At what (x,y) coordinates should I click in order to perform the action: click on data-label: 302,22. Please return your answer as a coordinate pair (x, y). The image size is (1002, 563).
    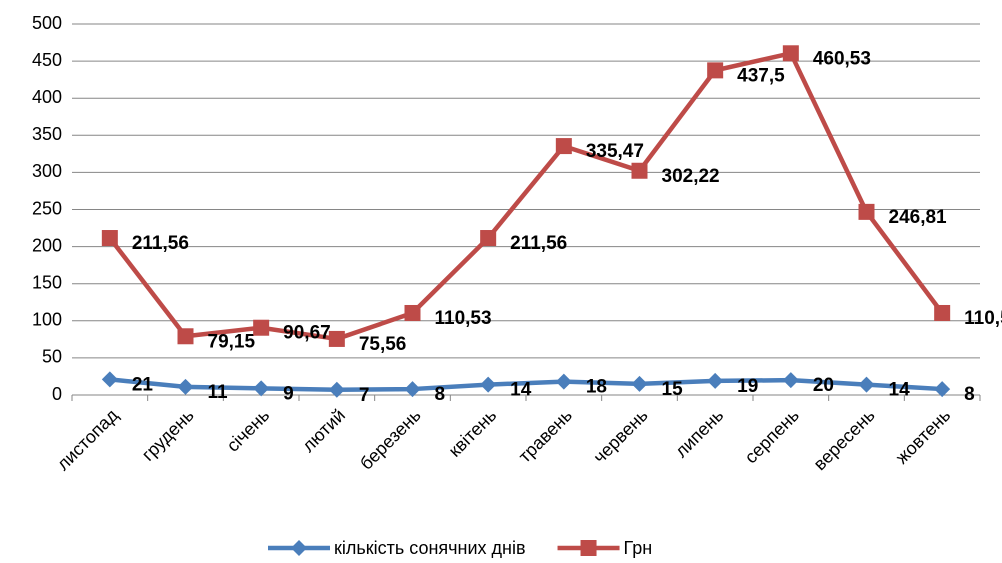
    Looking at the image, I should click on (691, 176).